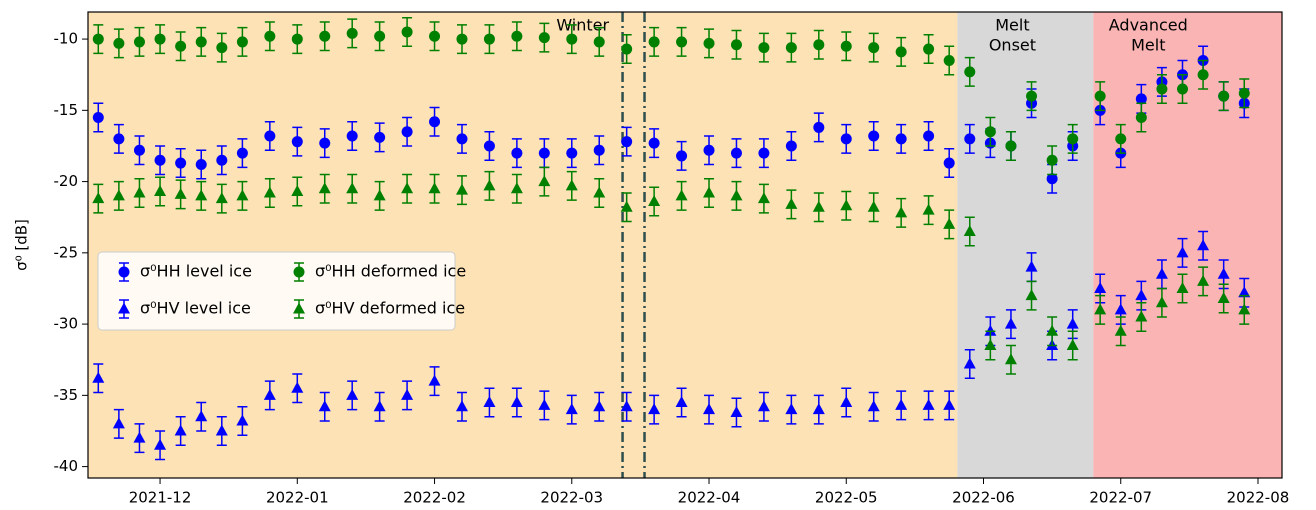 This screenshot has width=1316, height=510. What do you see at coordinates (434, 498) in the screenshot?
I see `x-tick-label: 2022-02` at bounding box center [434, 498].